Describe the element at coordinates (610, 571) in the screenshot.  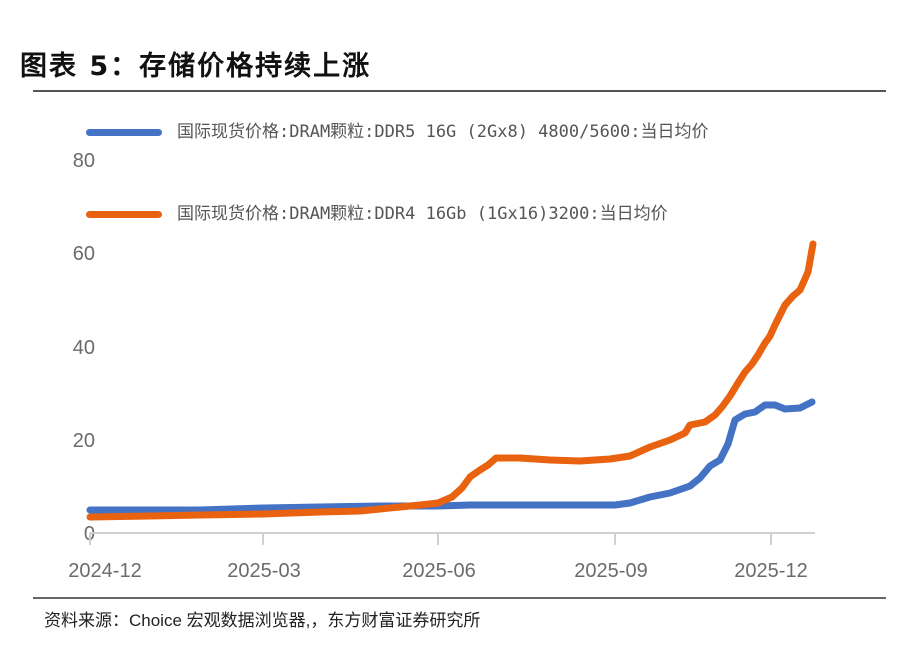
I see `x-tick-2025-09: 2025-09` at that location.